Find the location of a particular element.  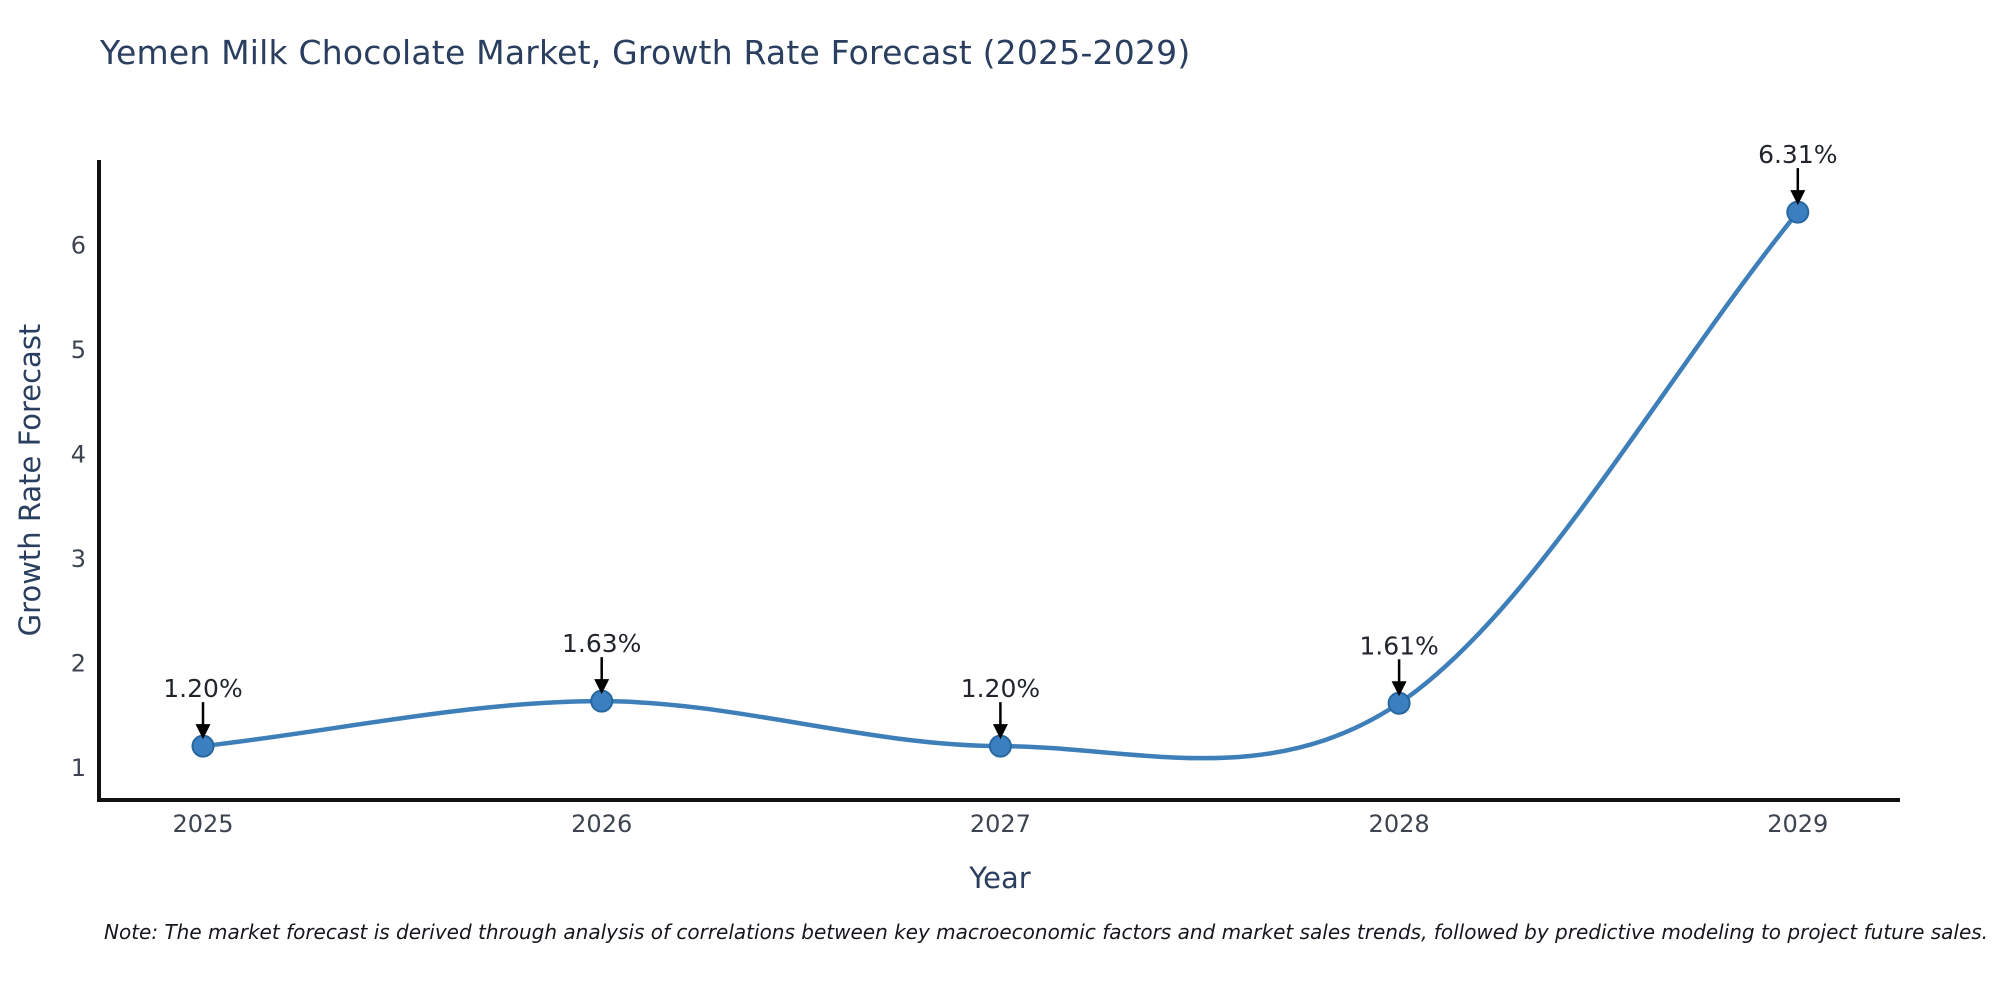

y-axis-title: Growth Rate Forecast is located at coordinates (30, 480).